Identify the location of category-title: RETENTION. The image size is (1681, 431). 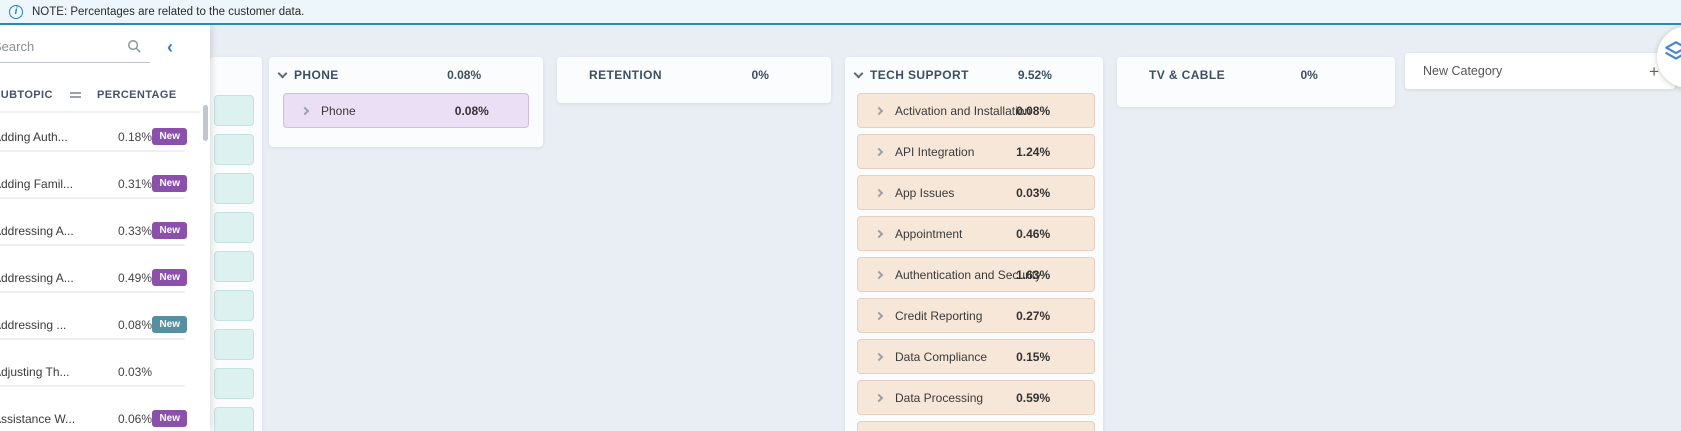
(625, 75).